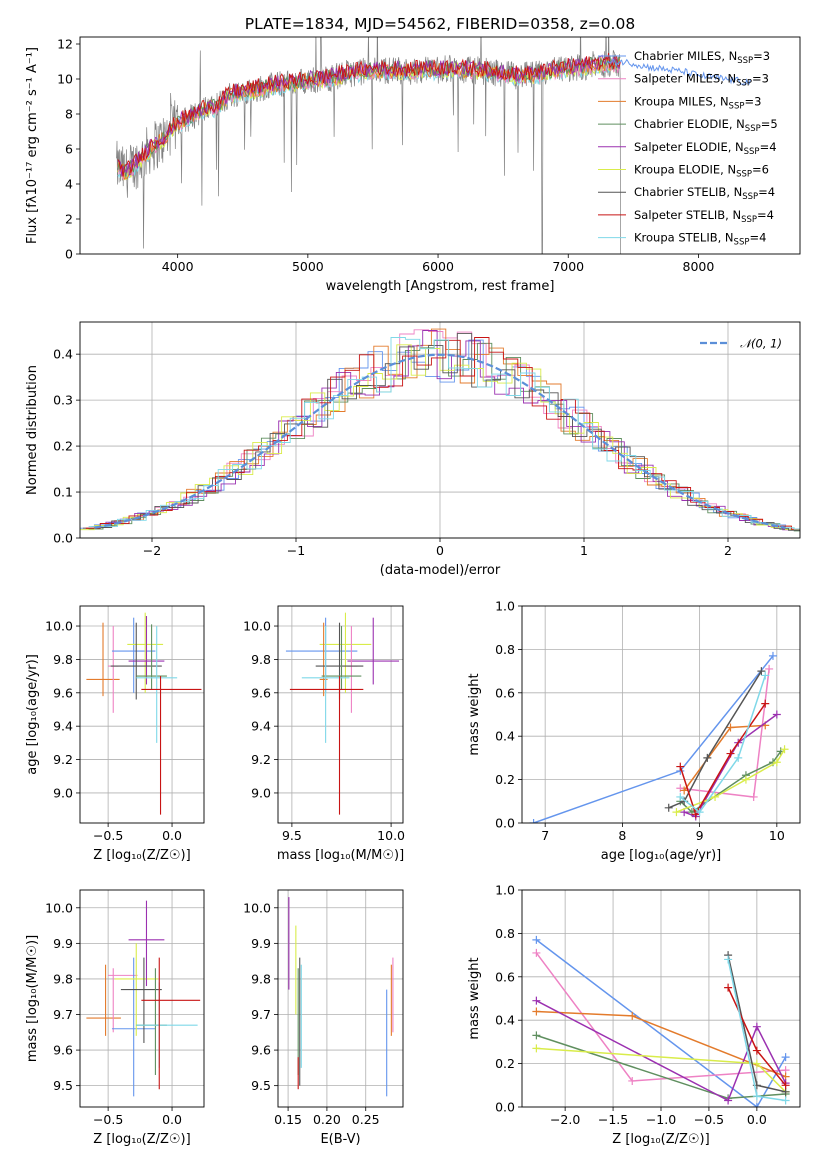 This screenshot has width=819, height=1170. Describe the element at coordinates (63, 943) in the screenshot. I see `y-tick-label: 9.9` at that location.